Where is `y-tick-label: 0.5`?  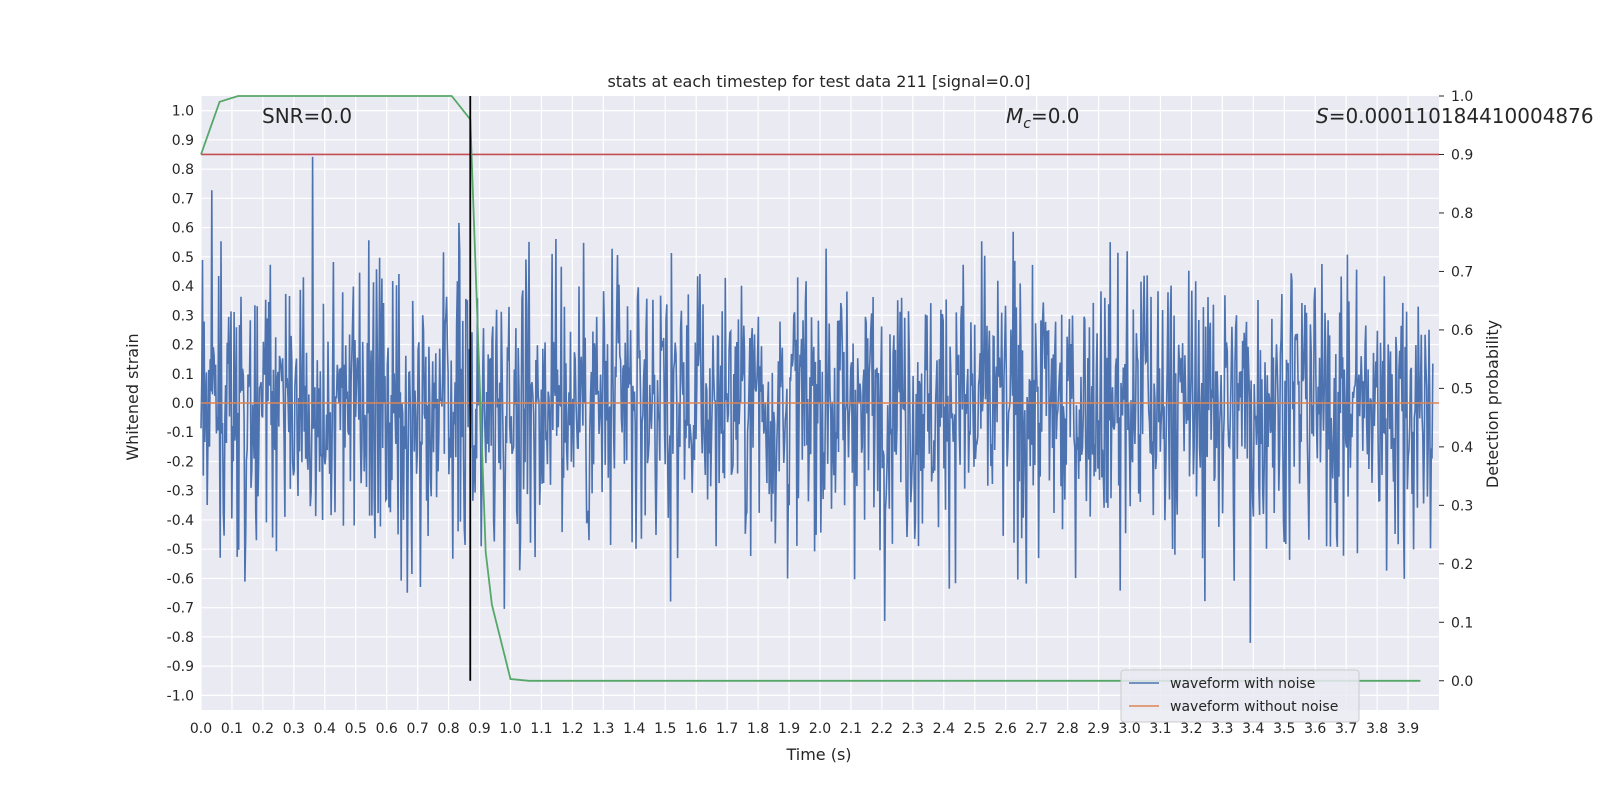
y-tick-label: 0.5 is located at coordinates (183, 258).